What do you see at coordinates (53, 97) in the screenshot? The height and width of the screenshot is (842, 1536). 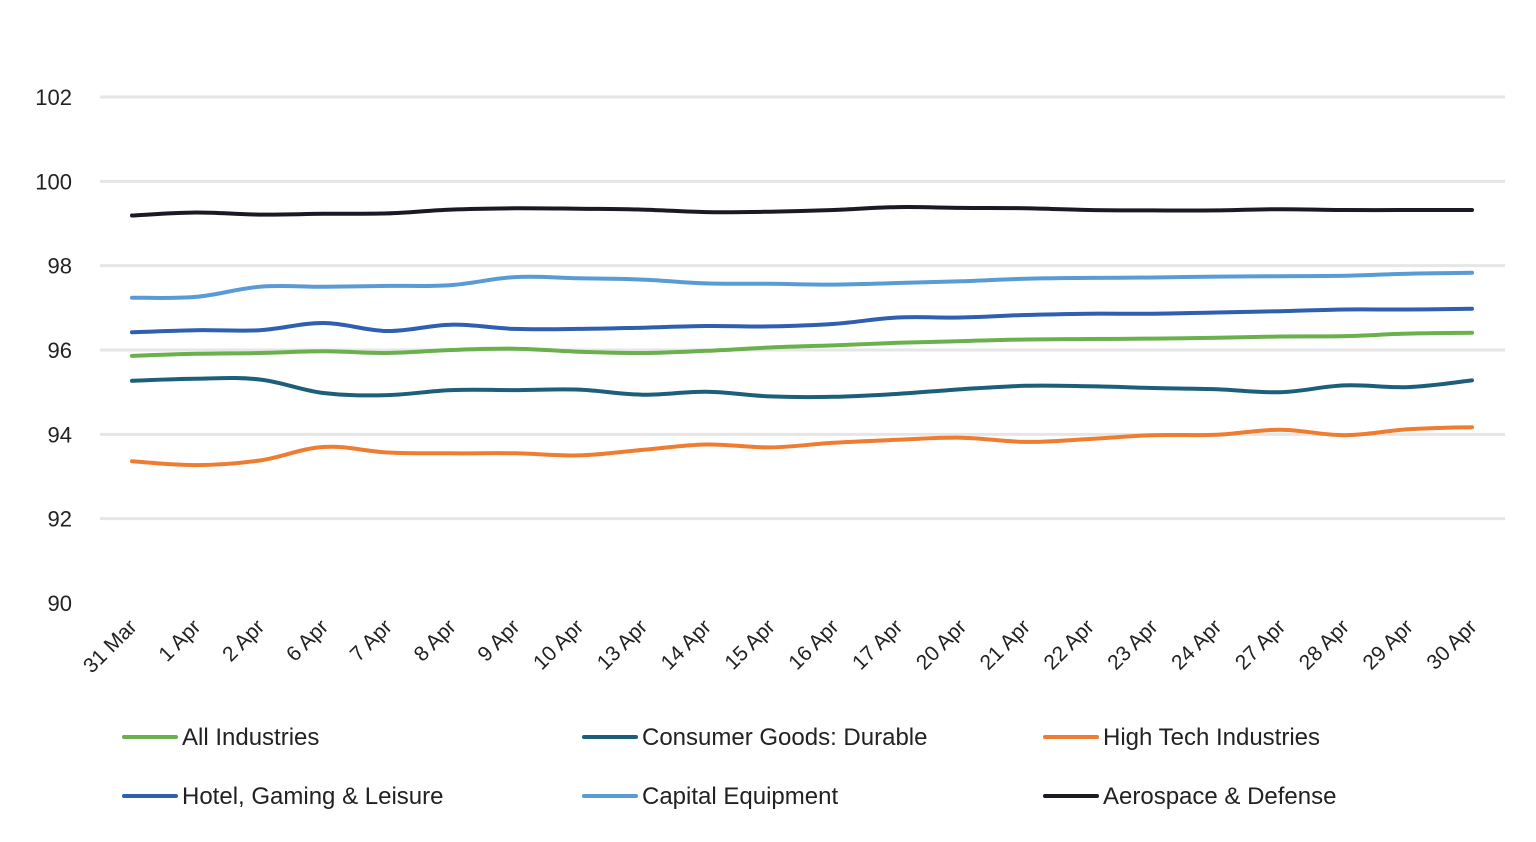 I see `y-tick-label: 102` at bounding box center [53, 97].